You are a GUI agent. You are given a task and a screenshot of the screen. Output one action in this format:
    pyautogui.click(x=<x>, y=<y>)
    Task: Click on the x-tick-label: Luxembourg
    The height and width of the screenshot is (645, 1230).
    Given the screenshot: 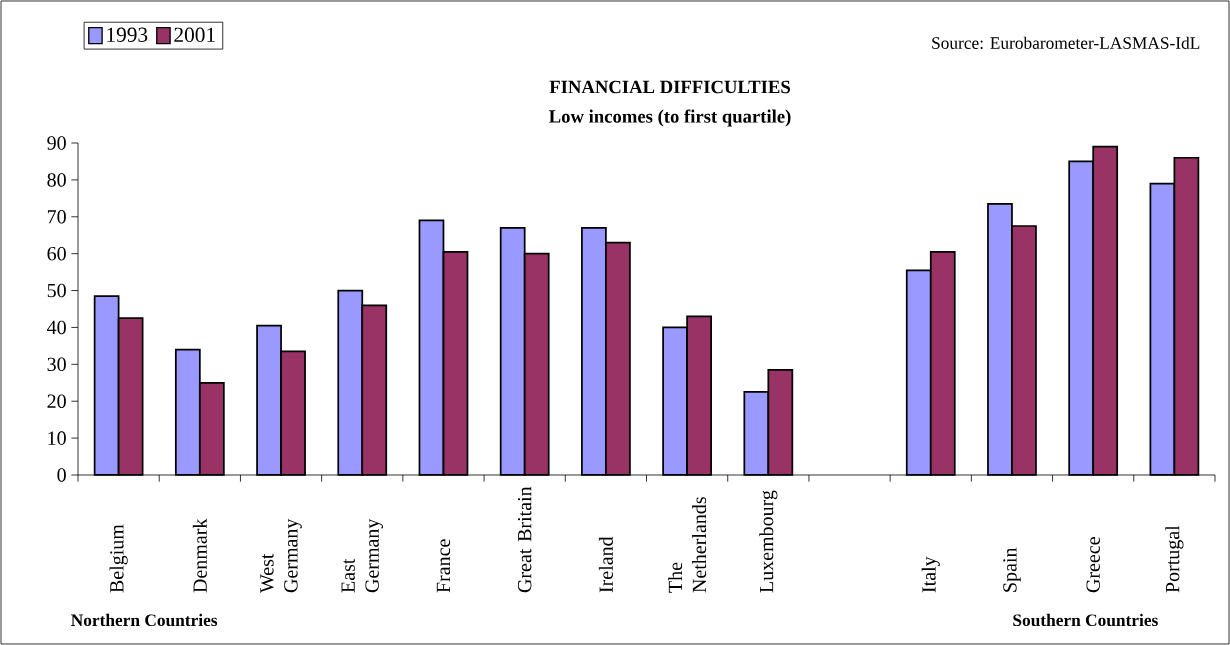 What is the action you would take?
    pyautogui.click(x=768, y=541)
    